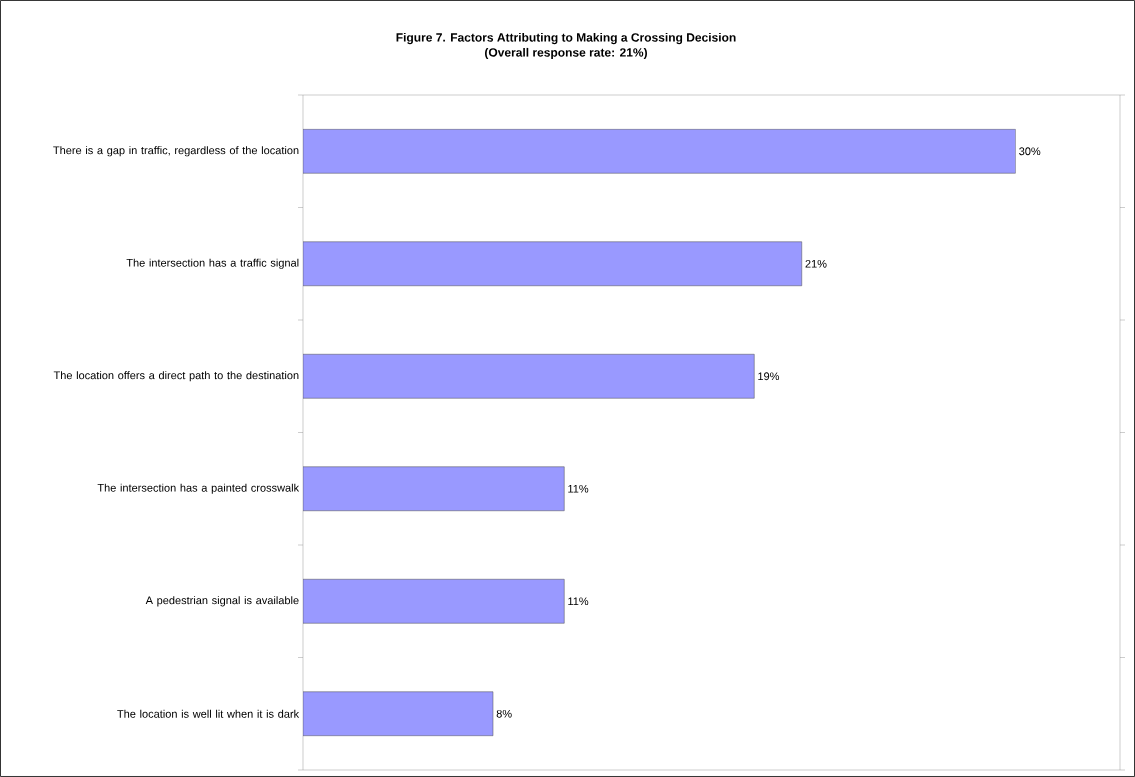 This screenshot has height=777, width=1135. What do you see at coordinates (212, 263) in the screenshot?
I see `y-tick-label: The intersection has a traffic signal` at bounding box center [212, 263].